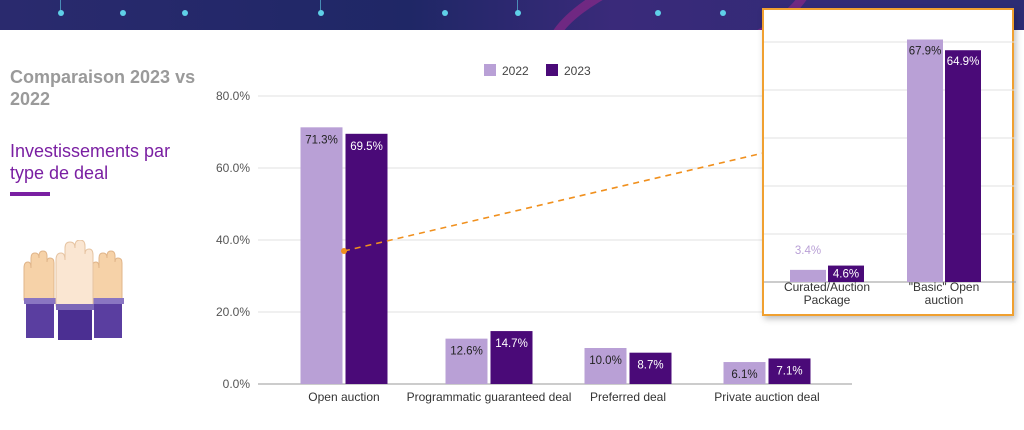 This screenshot has height=430, width=1024. Describe the element at coordinates (237, 384) in the screenshot. I see `main-y-tick-label: 0.0%` at that location.